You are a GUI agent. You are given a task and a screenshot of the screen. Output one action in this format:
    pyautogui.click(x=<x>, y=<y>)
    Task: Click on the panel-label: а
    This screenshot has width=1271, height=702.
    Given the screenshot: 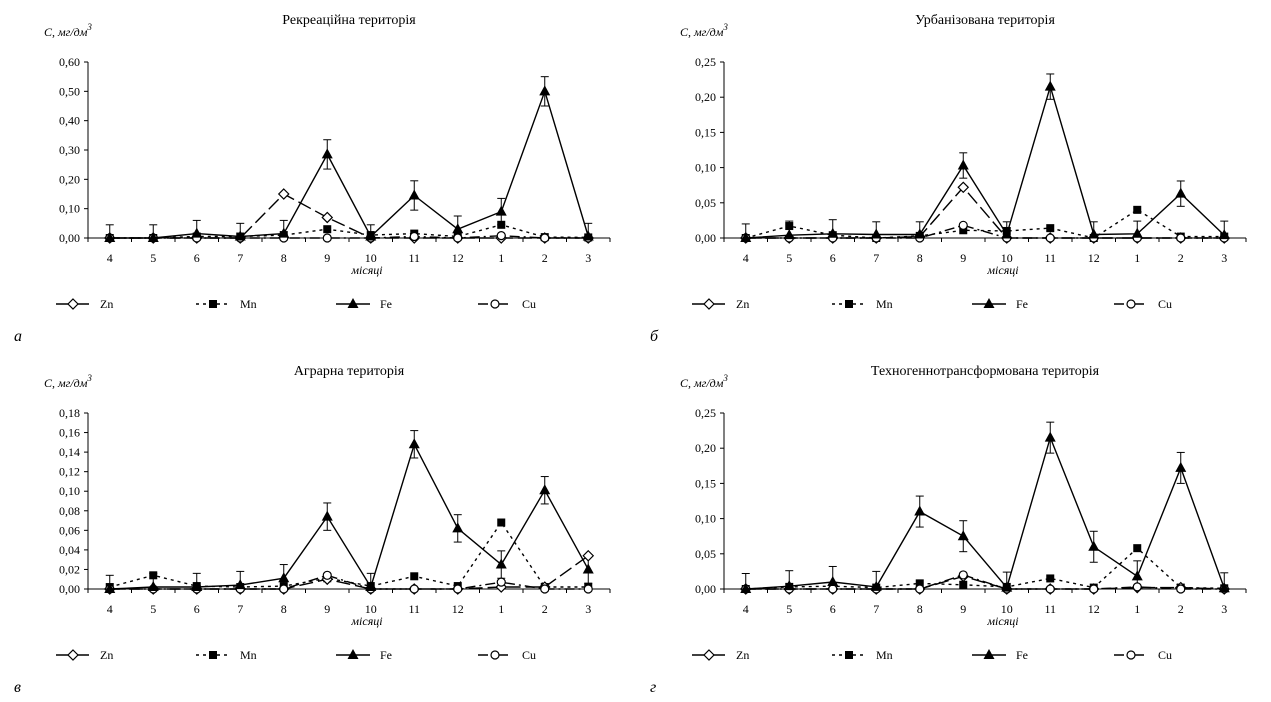 What is the action you would take?
    pyautogui.click(x=18, y=336)
    